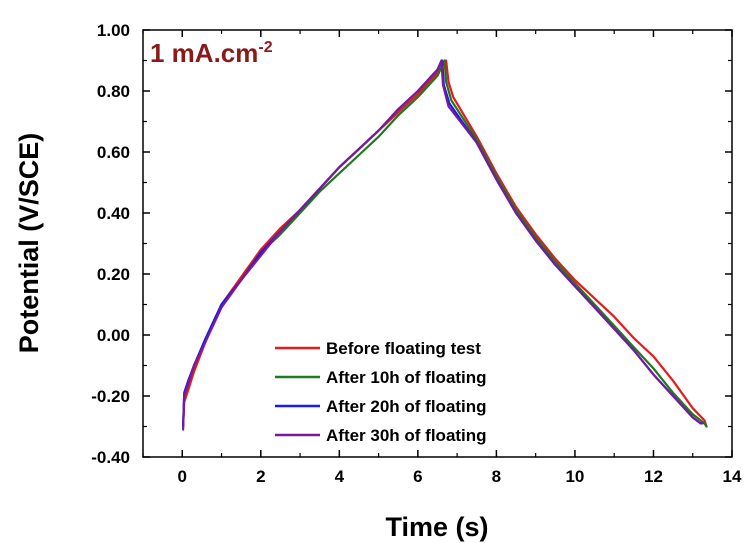  What do you see at coordinates (113, 91) in the screenshot?
I see `y-tick-label: 0.80` at bounding box center [113, 91].